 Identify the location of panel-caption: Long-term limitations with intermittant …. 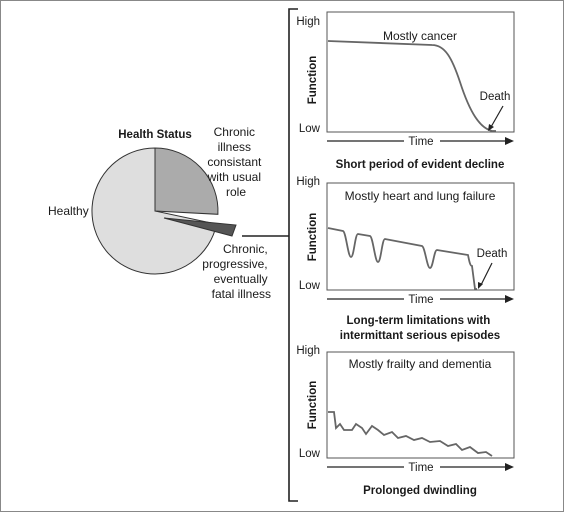
(420, 328).